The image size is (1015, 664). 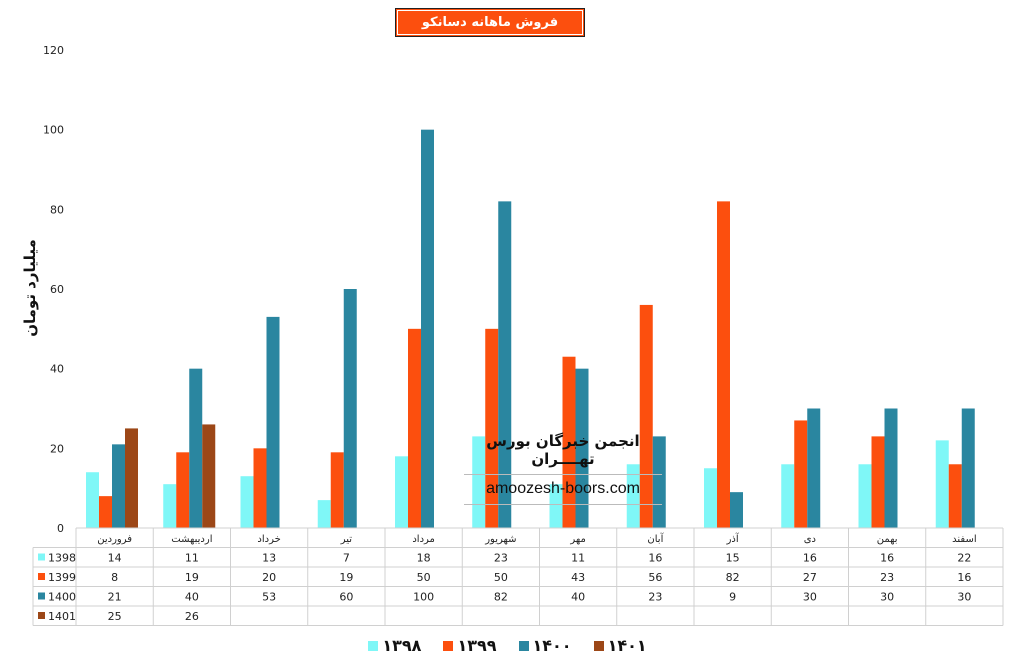 I want to click on legend-item-1399: ۱۳۹۹, so click(x=470, y=645).